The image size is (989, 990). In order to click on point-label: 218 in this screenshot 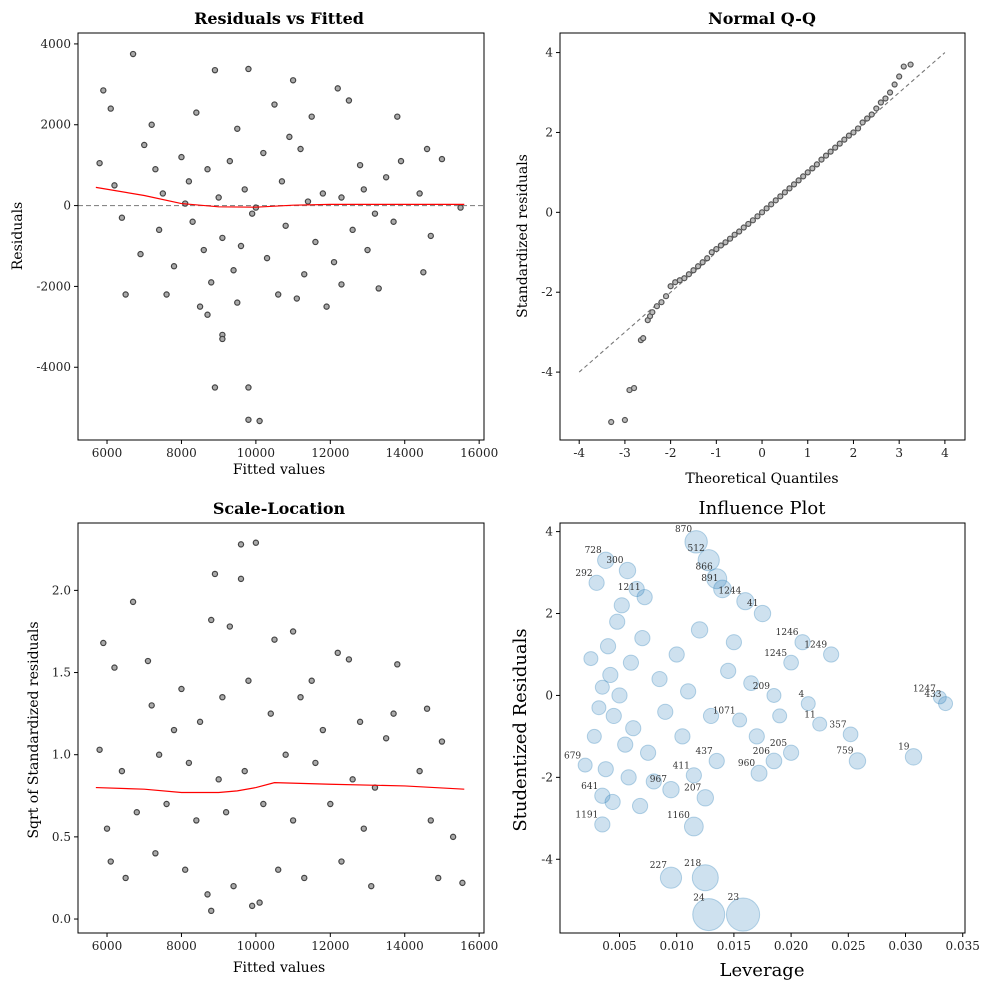, I will do `click(692, 864)`.